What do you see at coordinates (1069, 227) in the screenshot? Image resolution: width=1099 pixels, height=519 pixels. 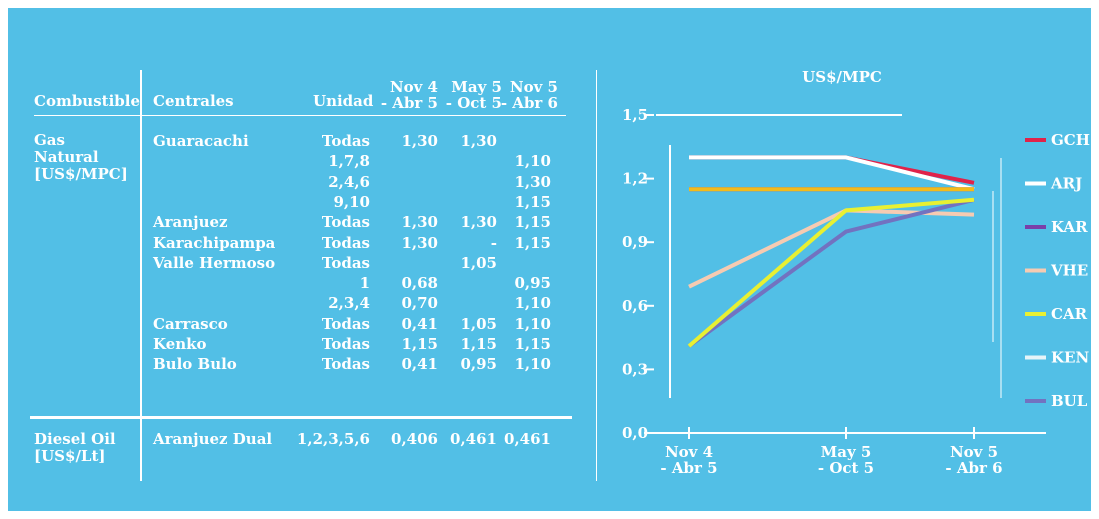 I see `legend-label-kar: KAR` at bounding box center [1069, 227].